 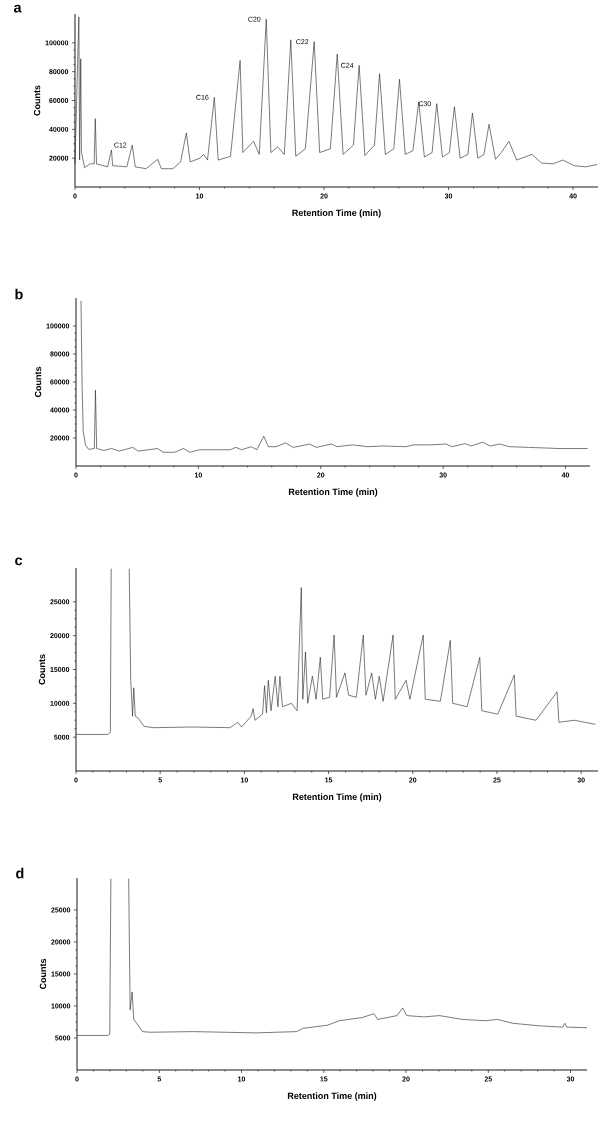 I want to click on chart-title: c, so click(x=19, y=561).